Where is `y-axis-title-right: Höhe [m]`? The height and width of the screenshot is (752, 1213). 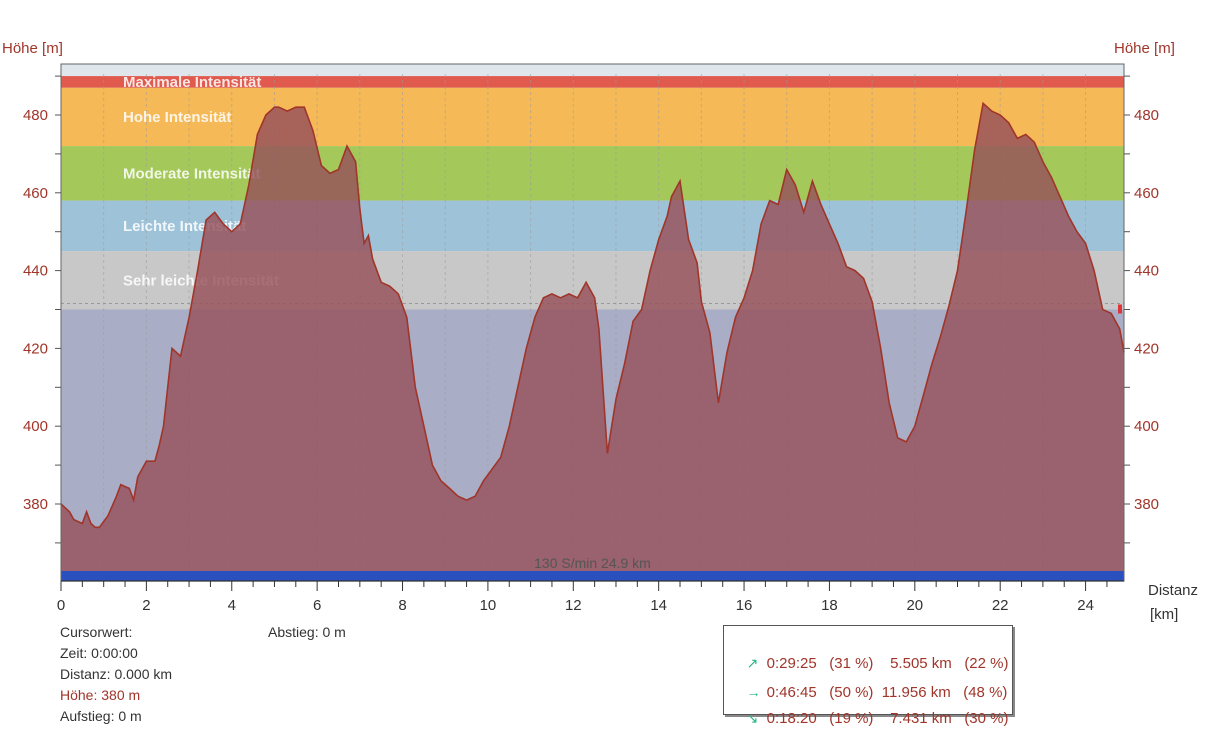
y-axis-title-right: Höhe [m] is located at coordinates (1144, 48).